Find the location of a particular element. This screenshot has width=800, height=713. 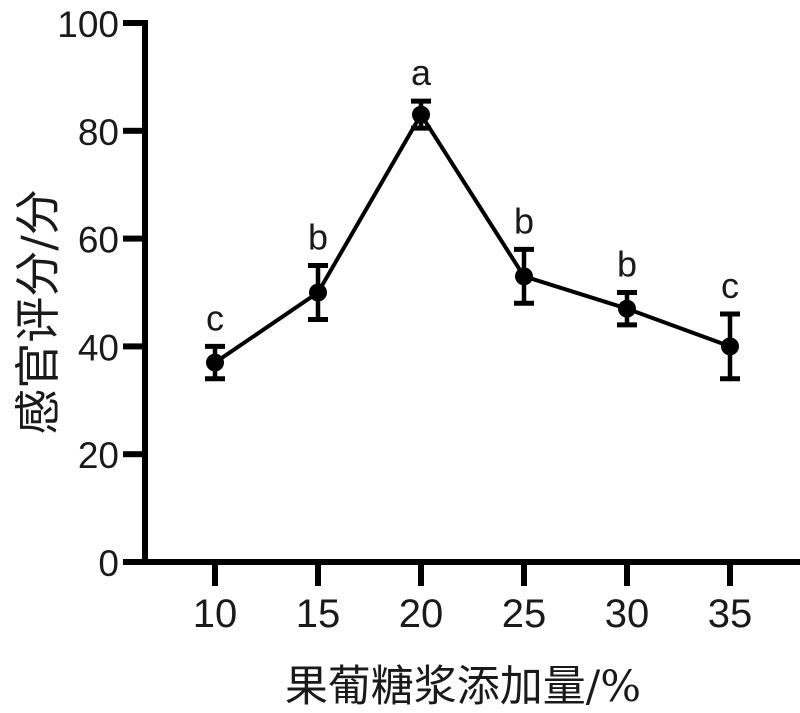

x-tick-label: 15 is located at coordinates (318, 614).